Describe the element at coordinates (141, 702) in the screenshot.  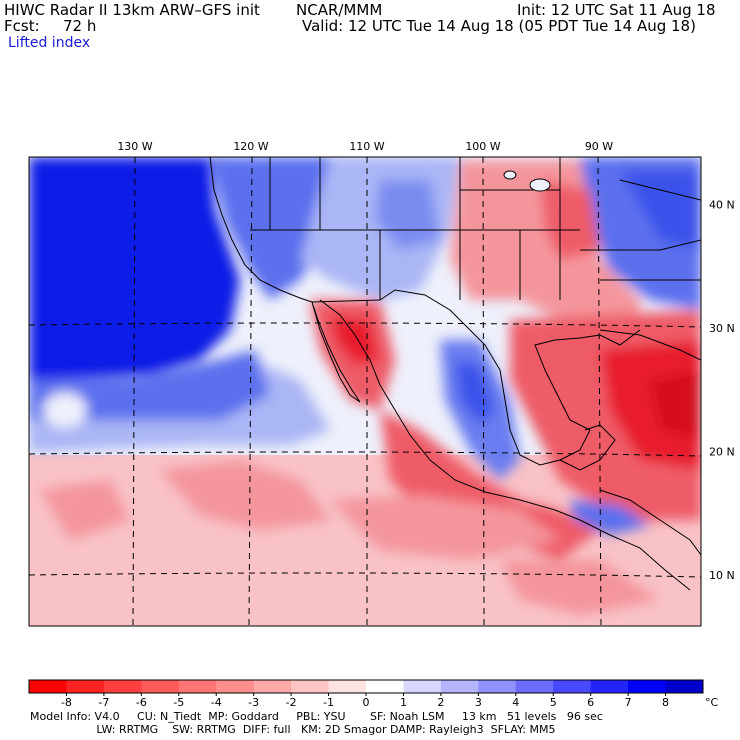
I see `colorbar-label: -6` at that location.